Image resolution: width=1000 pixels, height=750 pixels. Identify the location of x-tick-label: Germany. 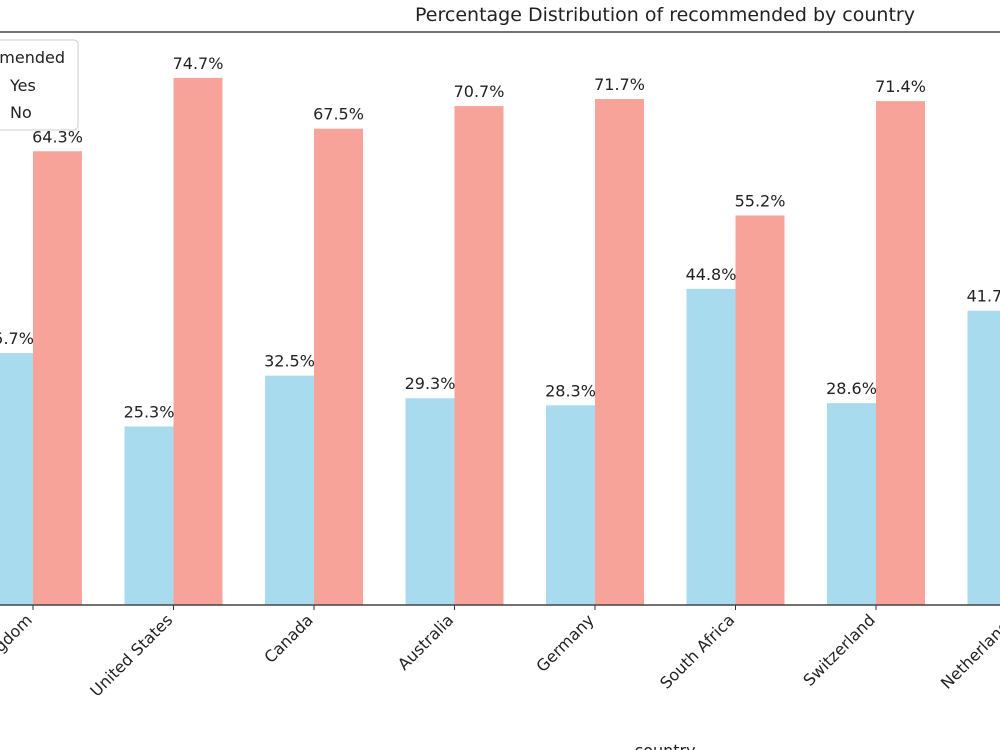
(564, 642).